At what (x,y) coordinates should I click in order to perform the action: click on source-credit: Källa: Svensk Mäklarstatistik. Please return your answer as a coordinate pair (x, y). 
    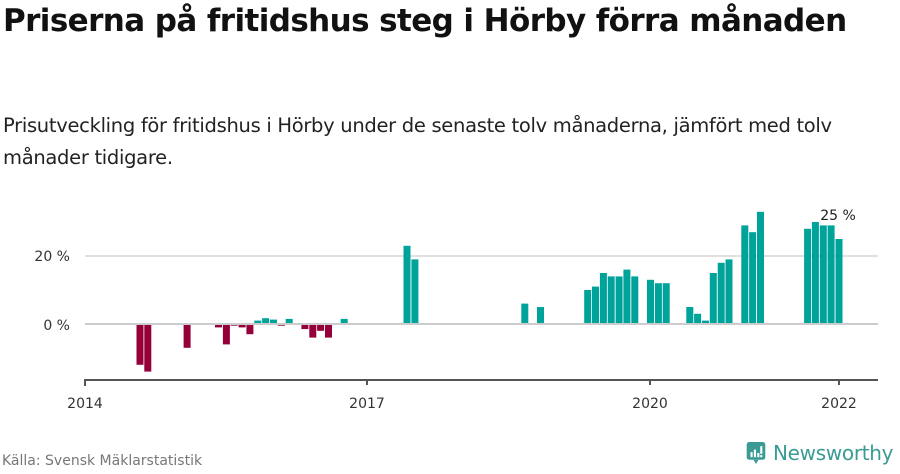
    Looking at the image, I should click on (102, 461).